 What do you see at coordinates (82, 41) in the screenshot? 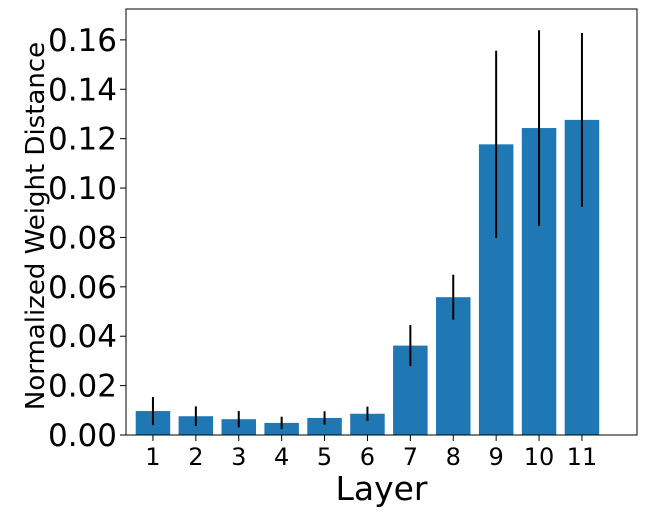
I see `y-tick-label: 0.16` at bounding box center [82, 41].